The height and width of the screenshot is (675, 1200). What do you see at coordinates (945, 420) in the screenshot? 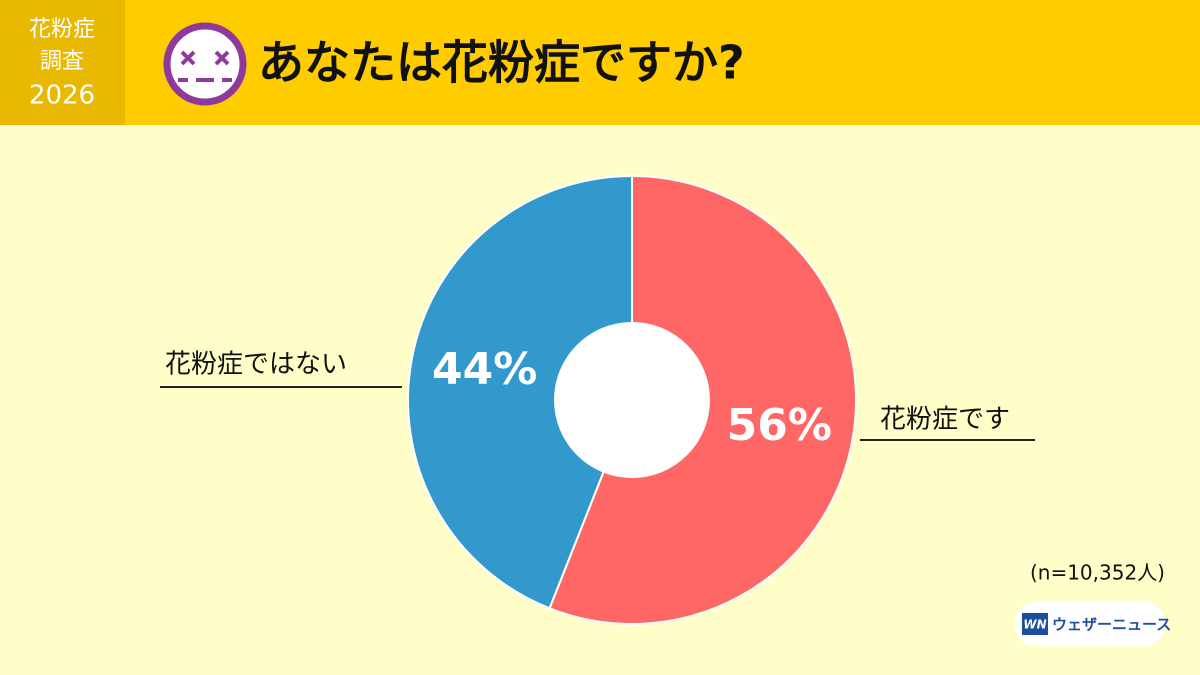
I see `category-label: 花粉症です` at bounding box center [945, 420].